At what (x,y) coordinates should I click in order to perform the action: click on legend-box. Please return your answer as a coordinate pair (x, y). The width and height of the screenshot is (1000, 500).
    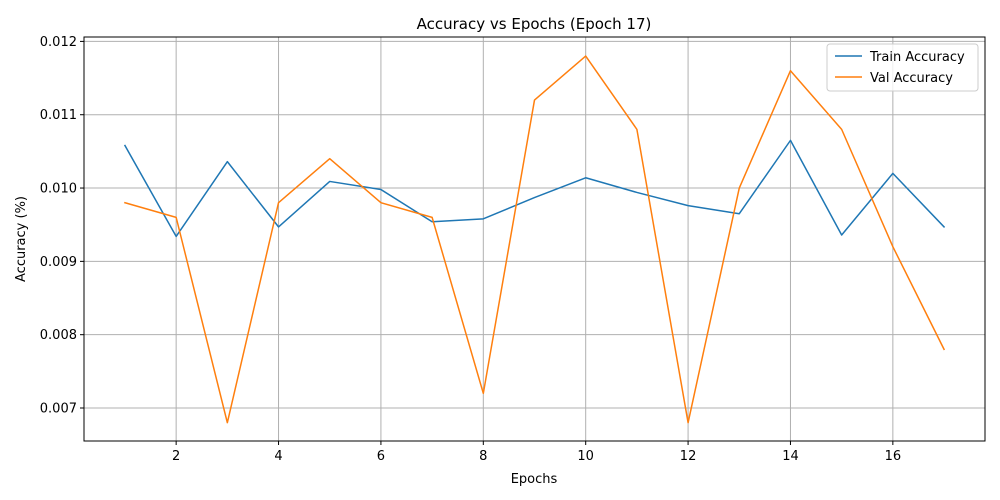
    Looking at the image, I should click on (902, 67).